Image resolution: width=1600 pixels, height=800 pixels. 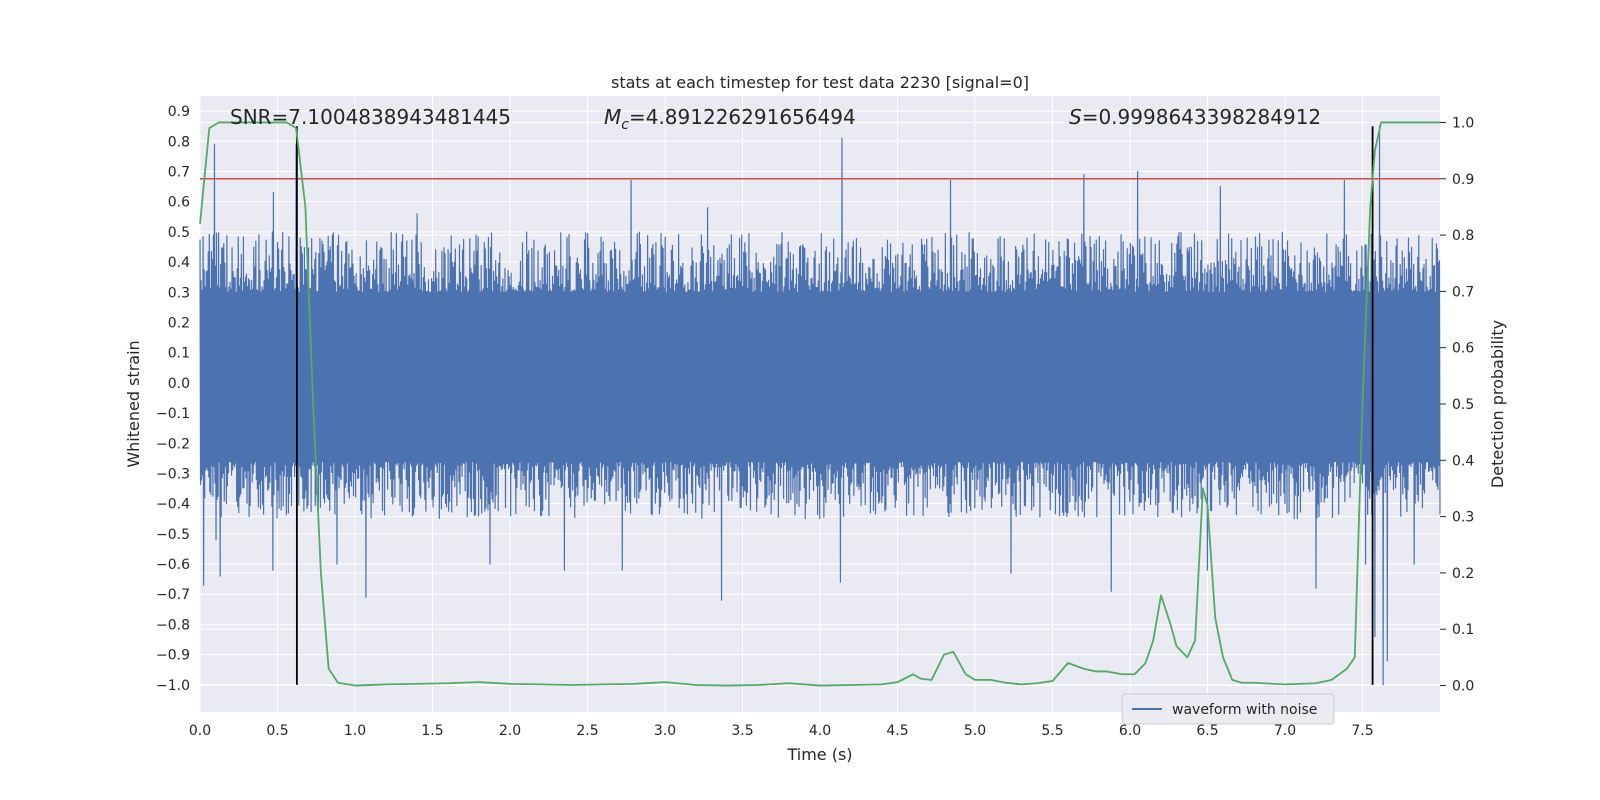 What do you see at coordinates (1463, 180) in the screenshot?
I see `y2-tick-label: 0.9` at bounding box center [1463, 180].